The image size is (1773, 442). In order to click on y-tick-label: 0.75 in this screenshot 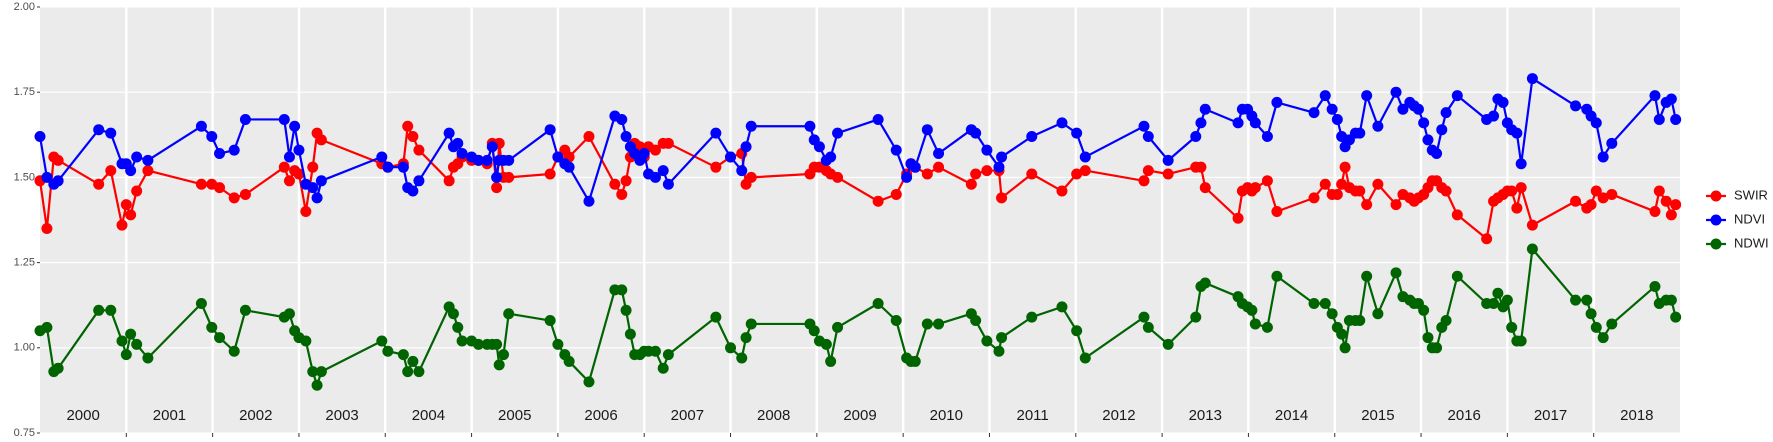, I will do `click(24, 433)`.